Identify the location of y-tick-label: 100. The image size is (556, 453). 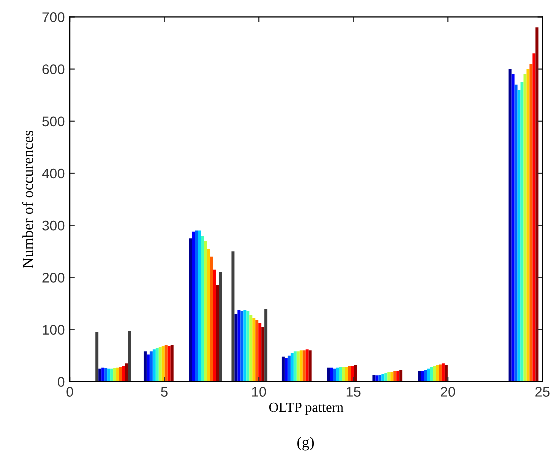
(54, 330).